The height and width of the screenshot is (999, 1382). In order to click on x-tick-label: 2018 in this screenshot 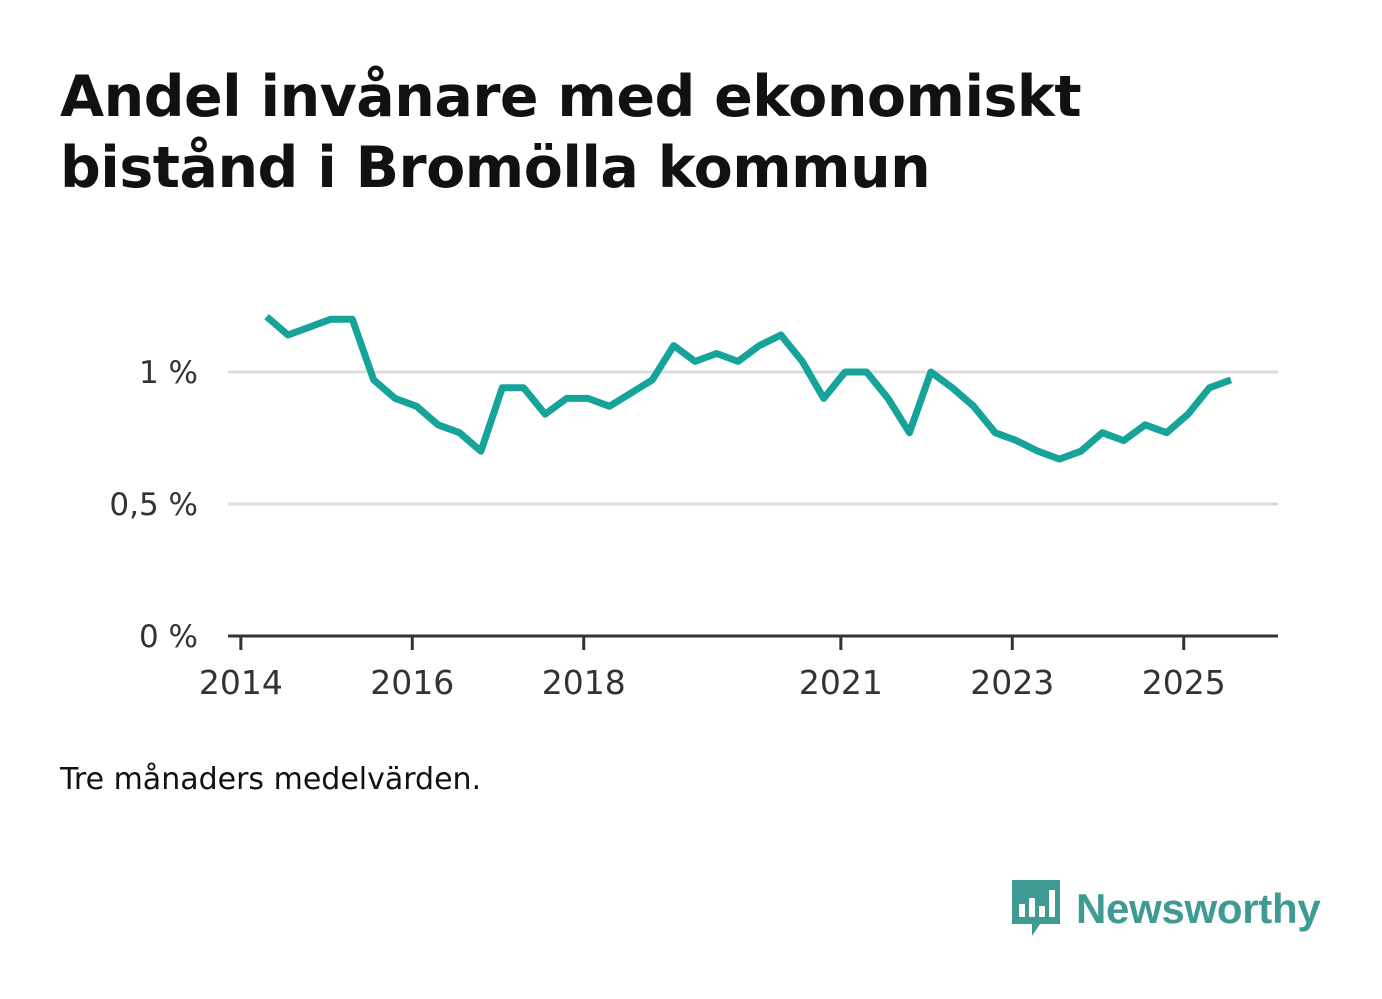, I will do `click(584, 682)`.